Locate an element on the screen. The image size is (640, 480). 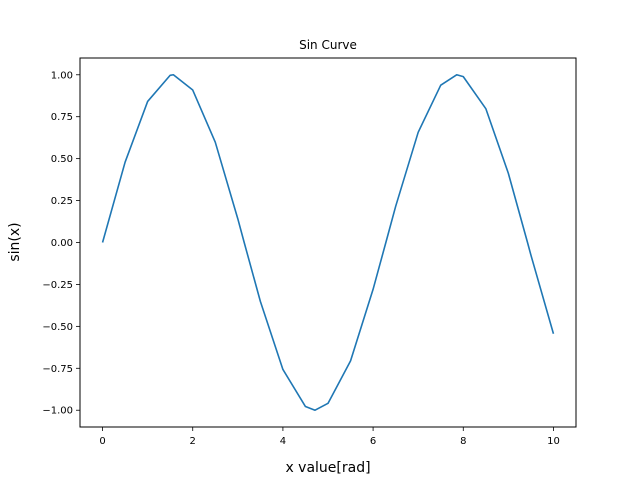
y-tick-label: 1.00 is located at coordinates (62, 75).